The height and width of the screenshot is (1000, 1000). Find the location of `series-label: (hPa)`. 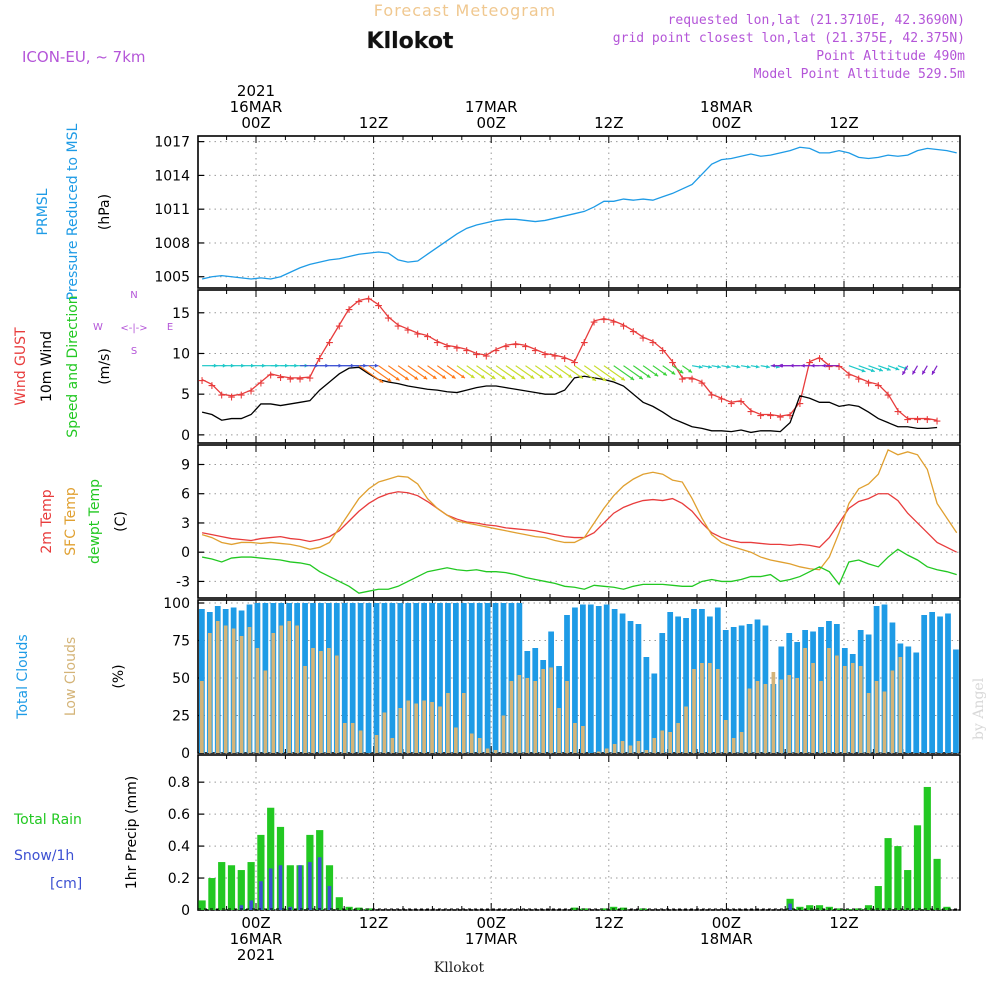

series-label: (hPa) is located at coordinates (105, 212).